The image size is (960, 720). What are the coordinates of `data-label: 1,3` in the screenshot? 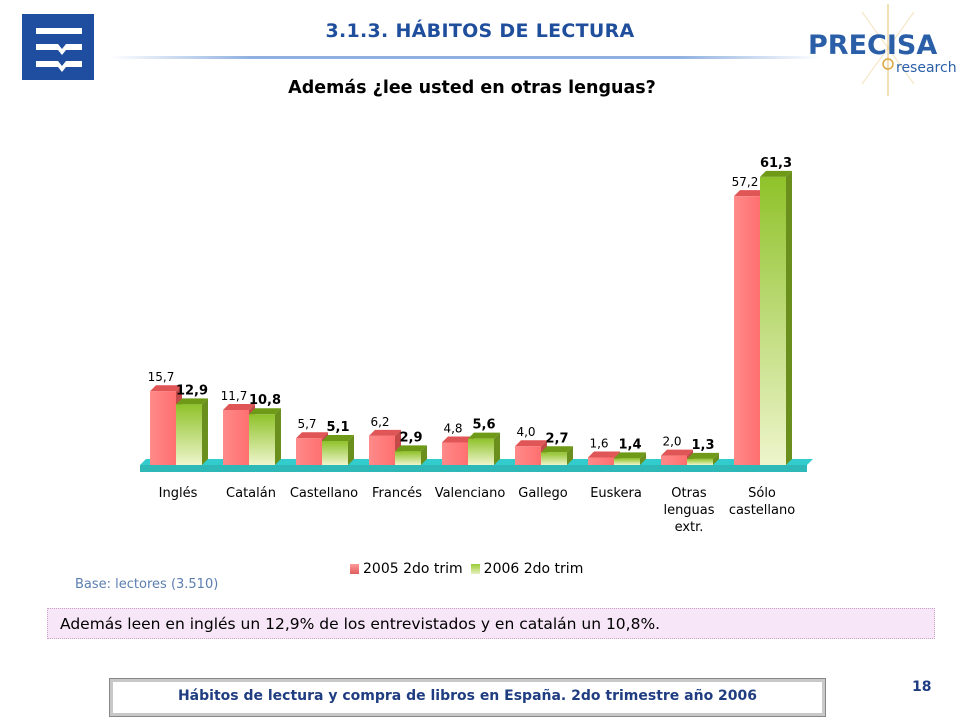 It's located at (702, 445).